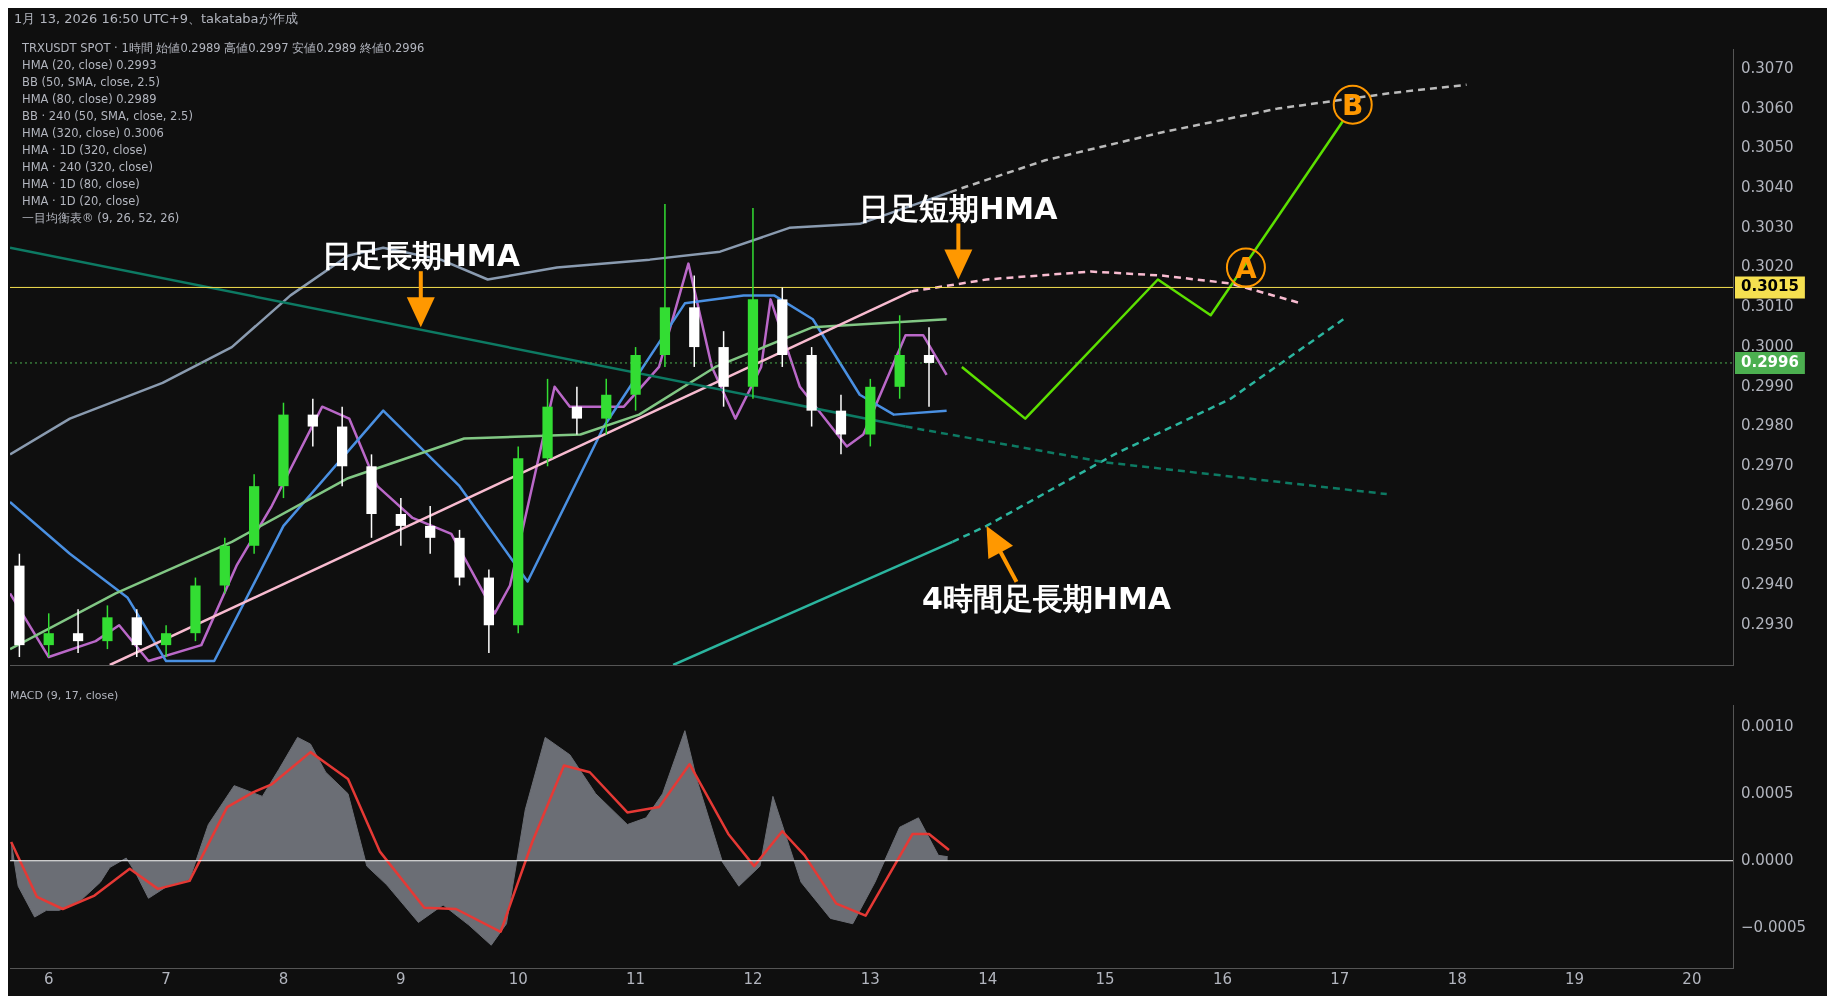 The image size is (1835, 1004). What do you see at coordinates (1457, 978) in the screenshot?
I see `x-tick-label: 18` at bounding box center [1457, 978].